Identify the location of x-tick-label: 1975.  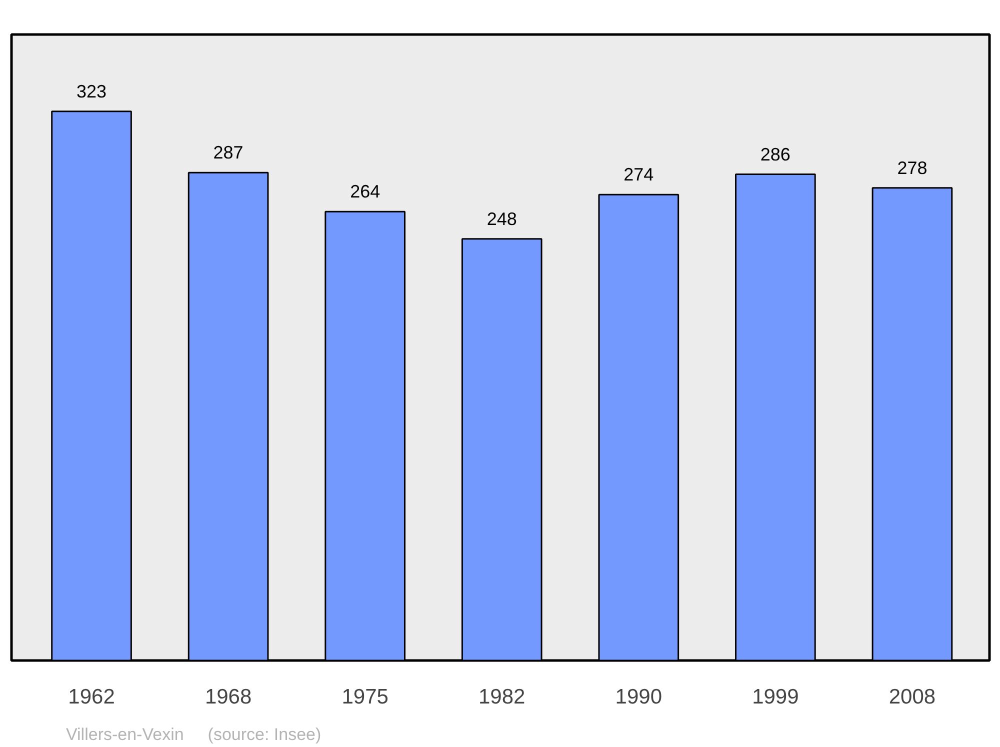
(365, 697).